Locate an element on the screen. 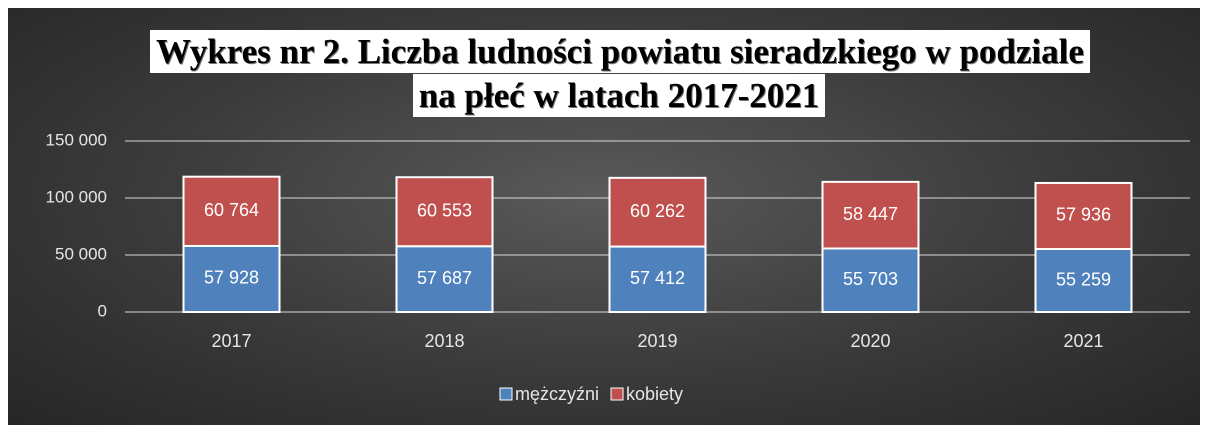 The width and height of the screenshot is (1208, 425). data-label: 60 553 is located at coordinates (444, 210).